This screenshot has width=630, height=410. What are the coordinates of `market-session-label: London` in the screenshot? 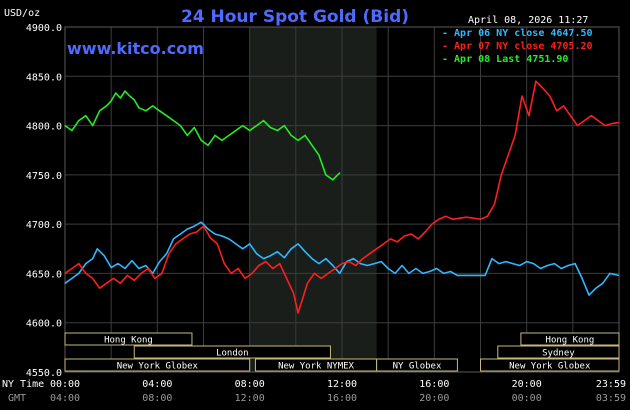 It's located at (232, 354).